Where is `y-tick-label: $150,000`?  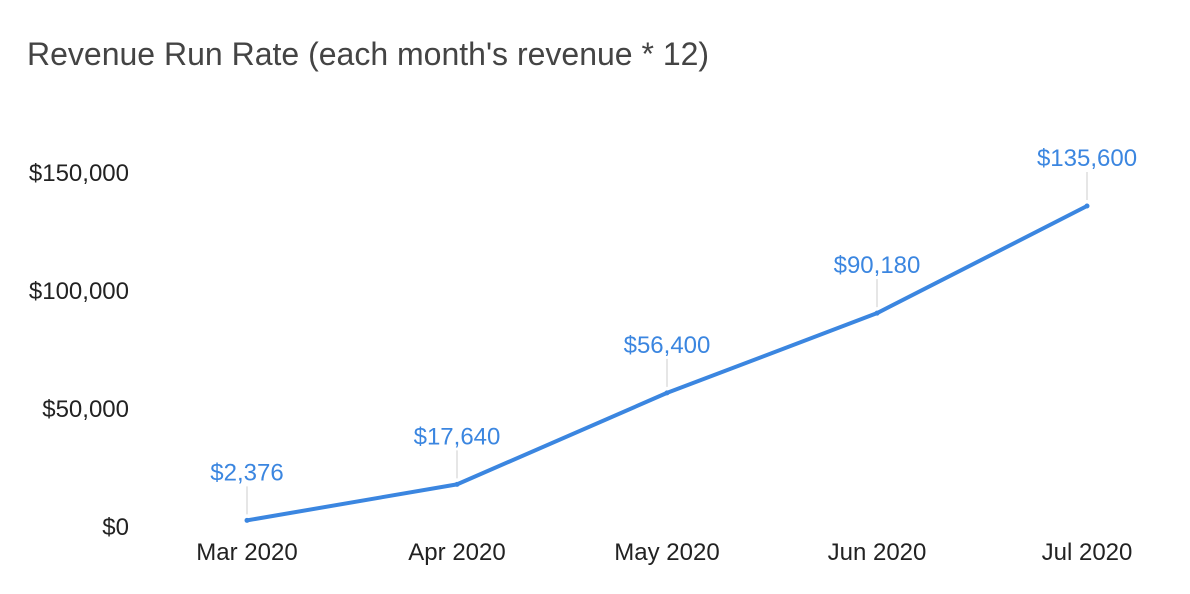
y-tick-label: $150,000 is located at coordinates (79, 173).